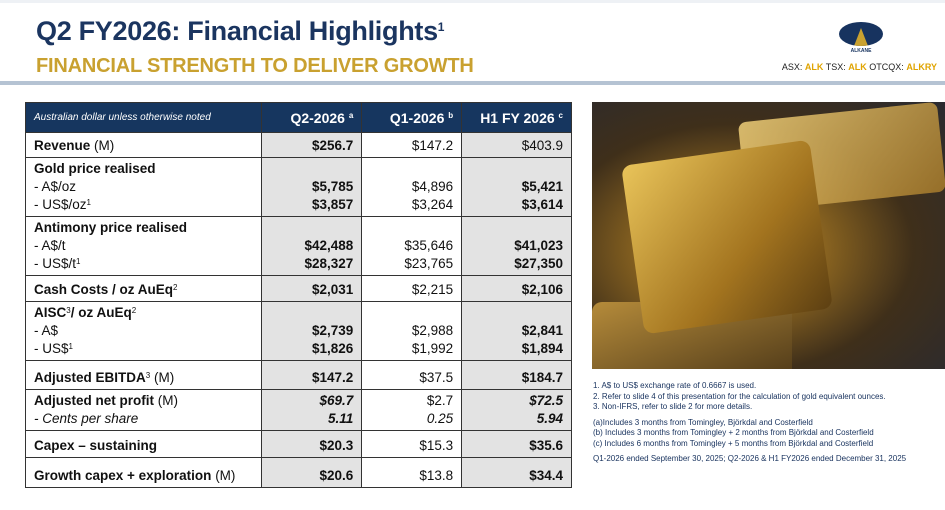 The width and height of the screenshot is (945, 510). I want to click on divider, so click(472, 83).